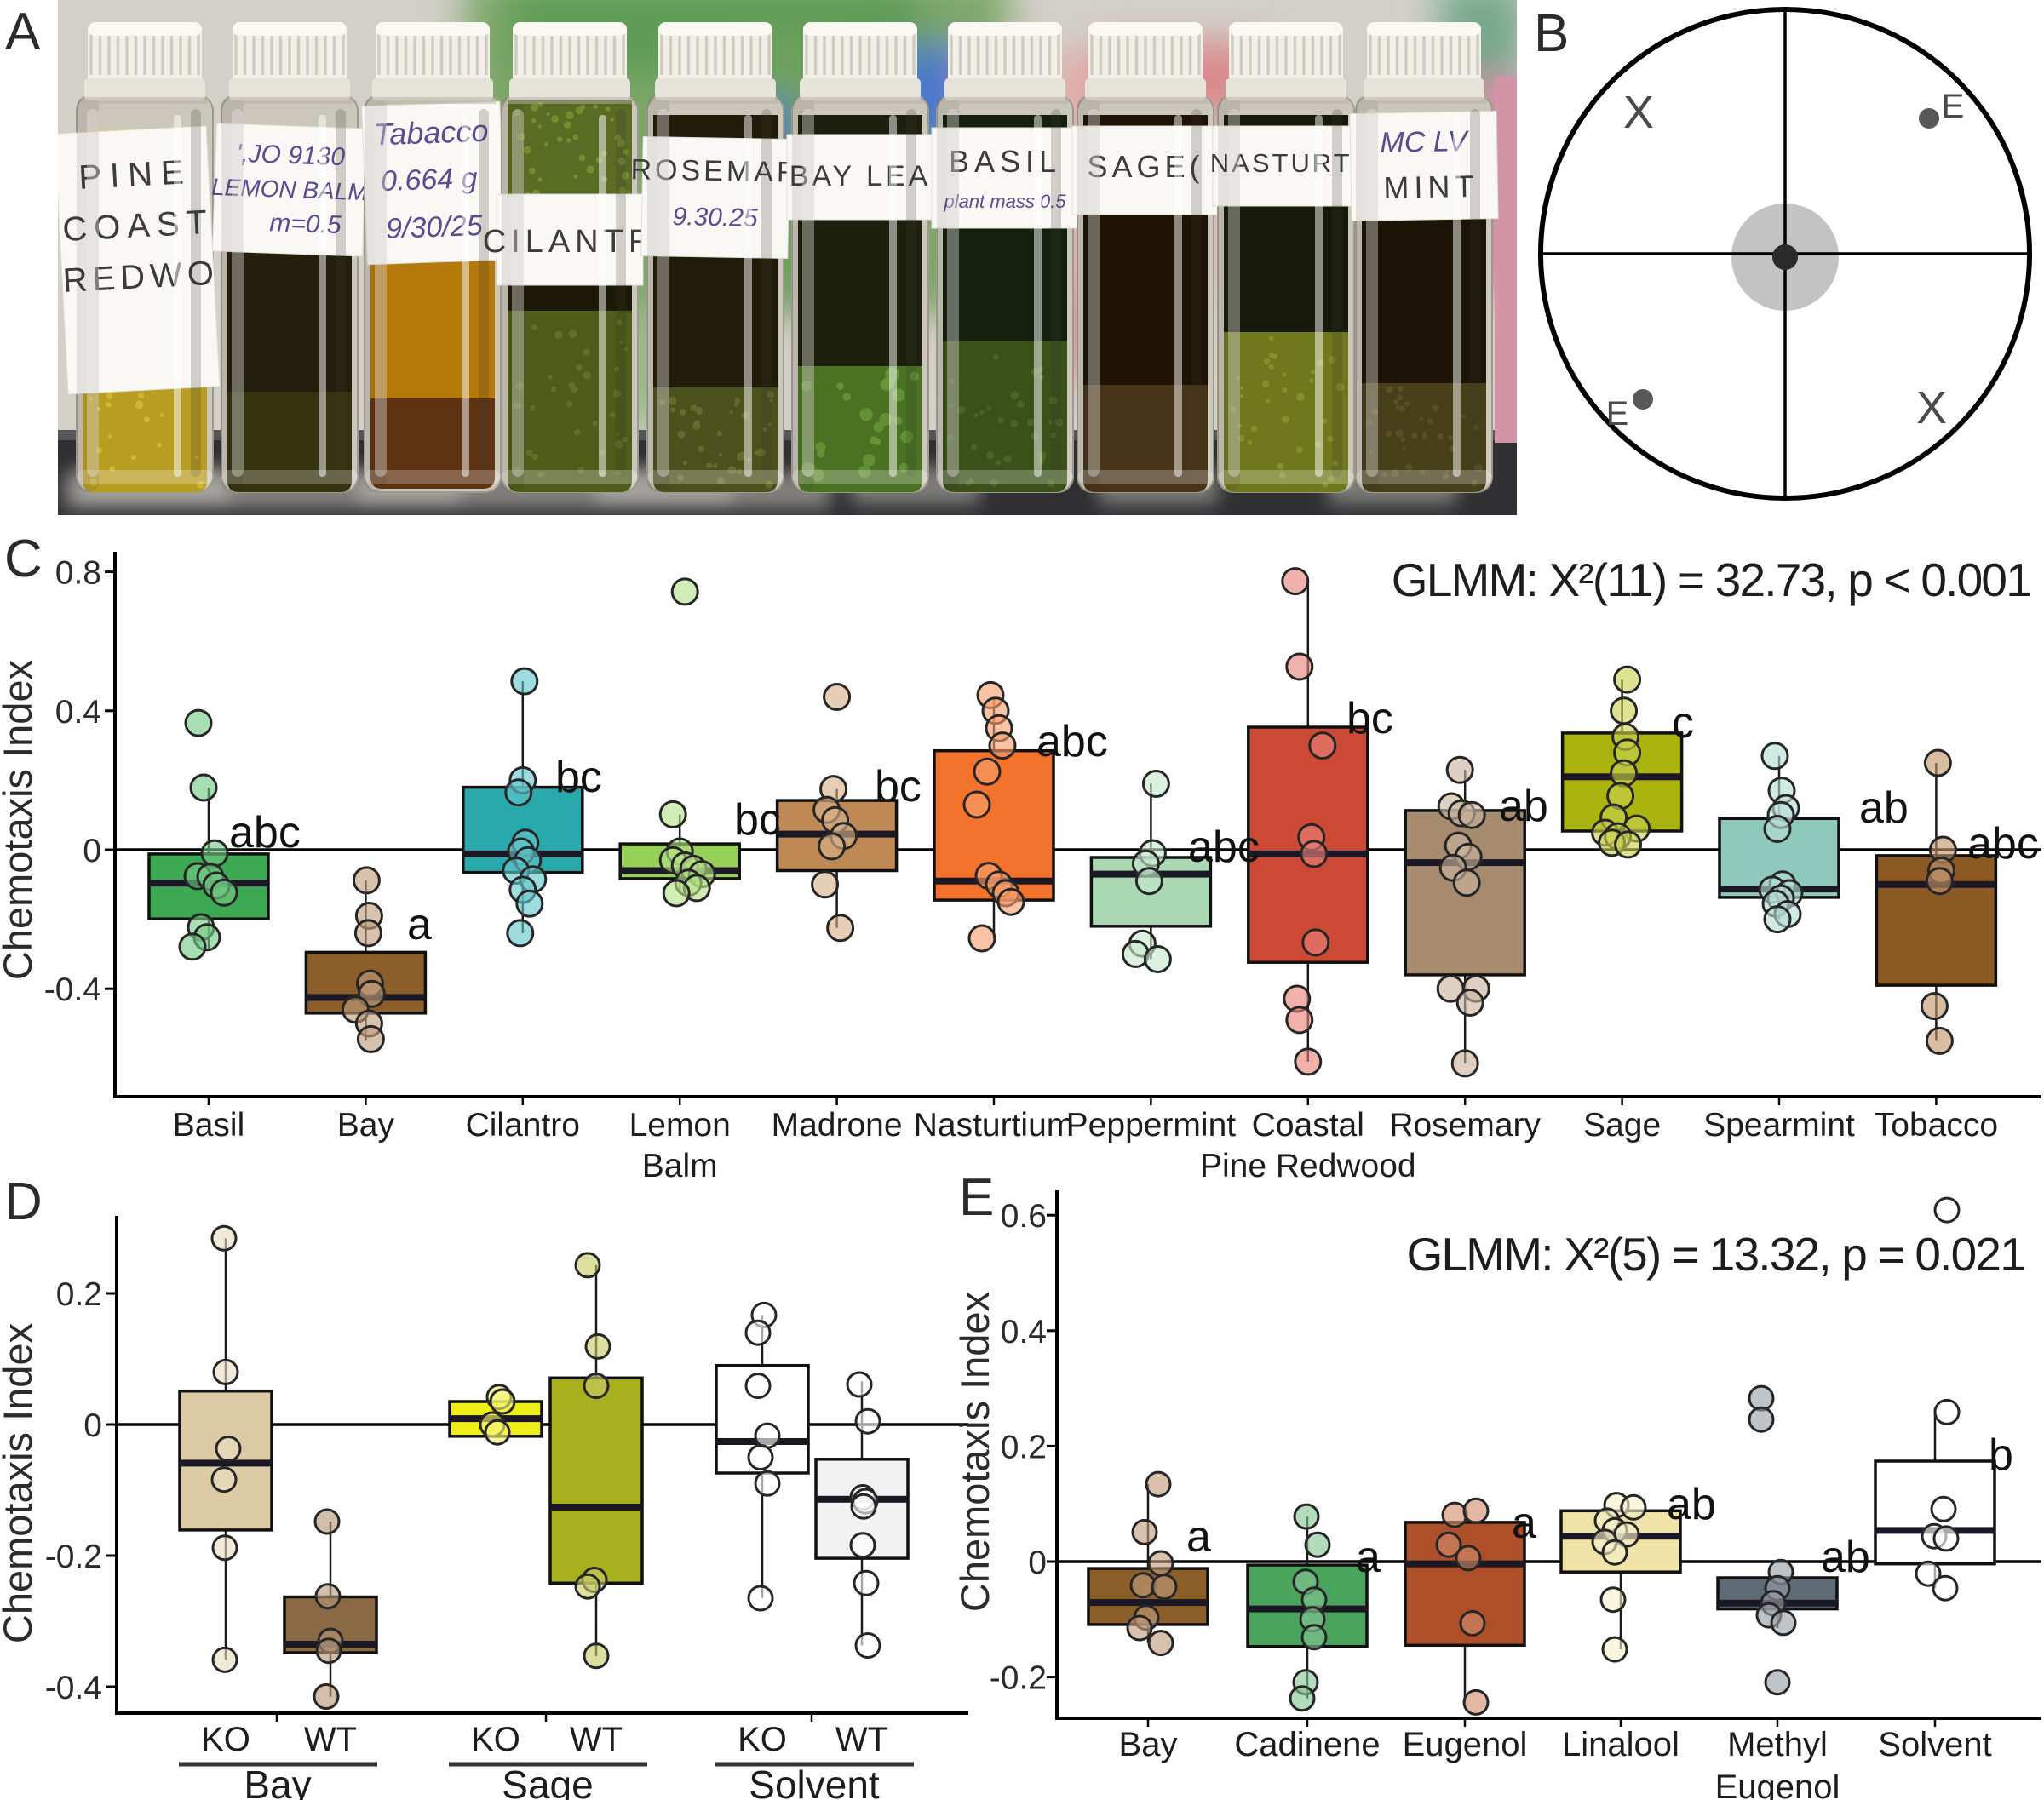 This screenshot has height=1800, width=2044. Describe the element at coordinates (715, 217) in the screenshot. I see `svg-text: 9.30.25` at that location.